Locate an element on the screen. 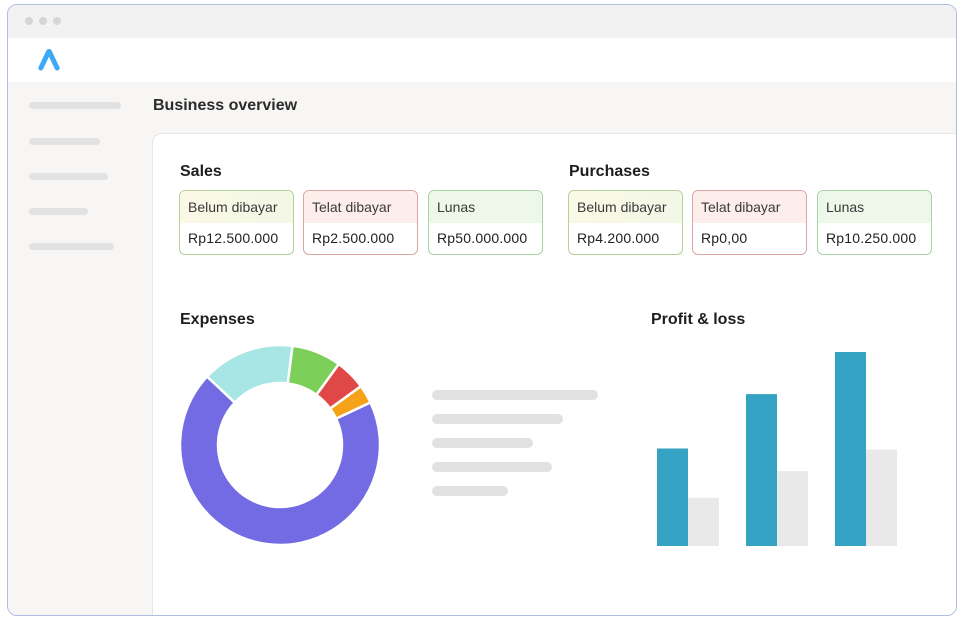 The height and width of the screenshot is (628, 965). purchases-card-paid: Lunas Rp10.250.000 is located at coordinates (874, 222).